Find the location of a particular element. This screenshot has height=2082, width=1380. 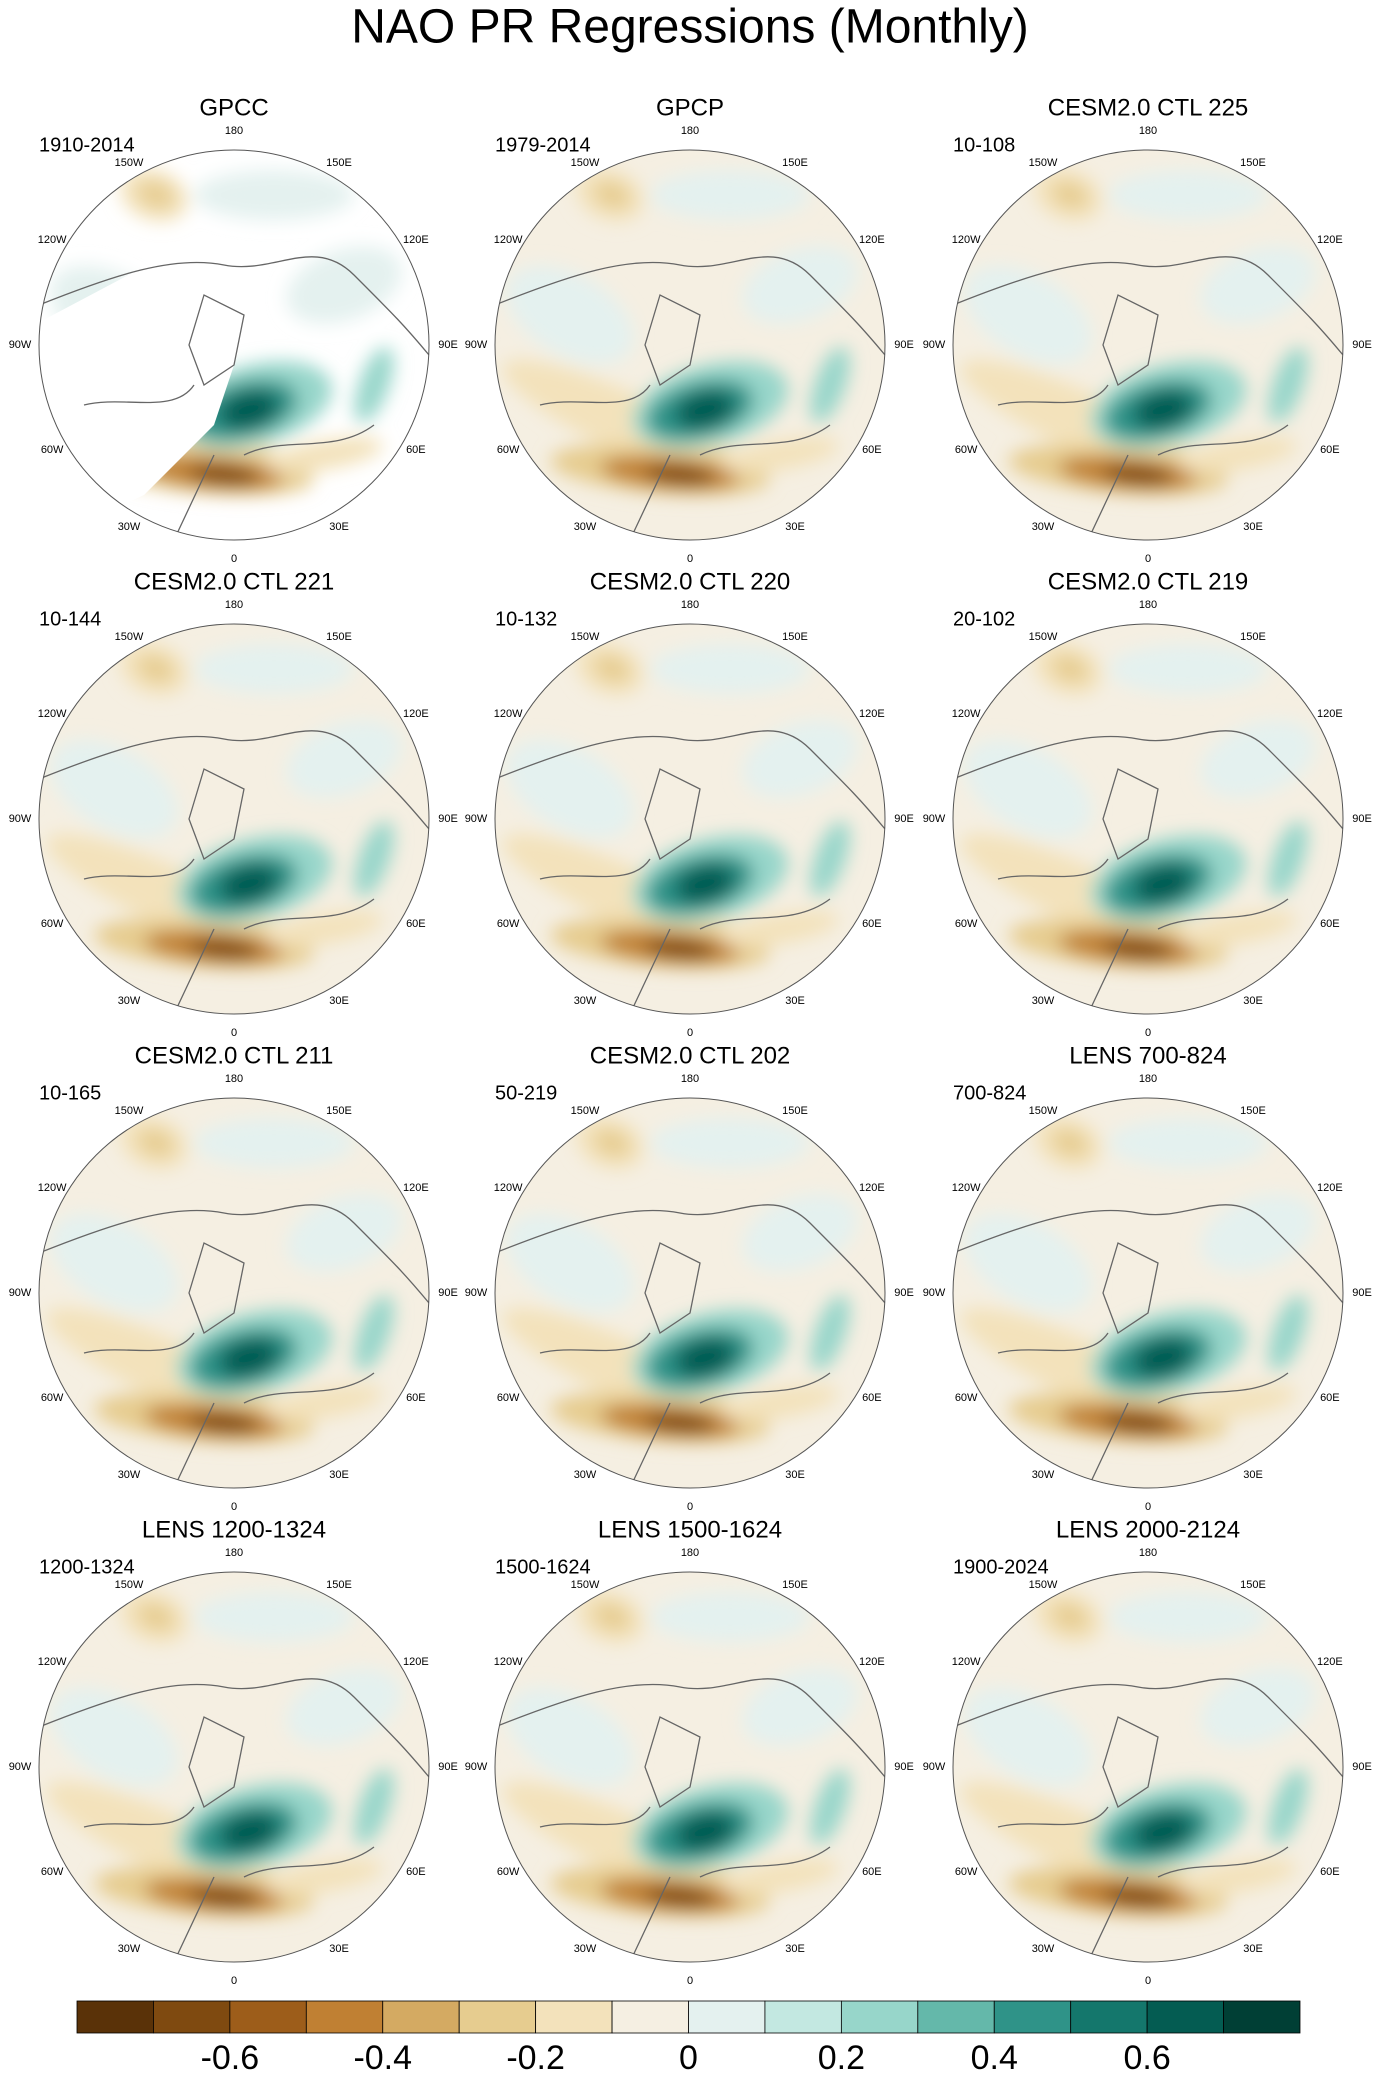

panel-title: CESM2.0 CTL 219 is located at coordinates (1148, 581).